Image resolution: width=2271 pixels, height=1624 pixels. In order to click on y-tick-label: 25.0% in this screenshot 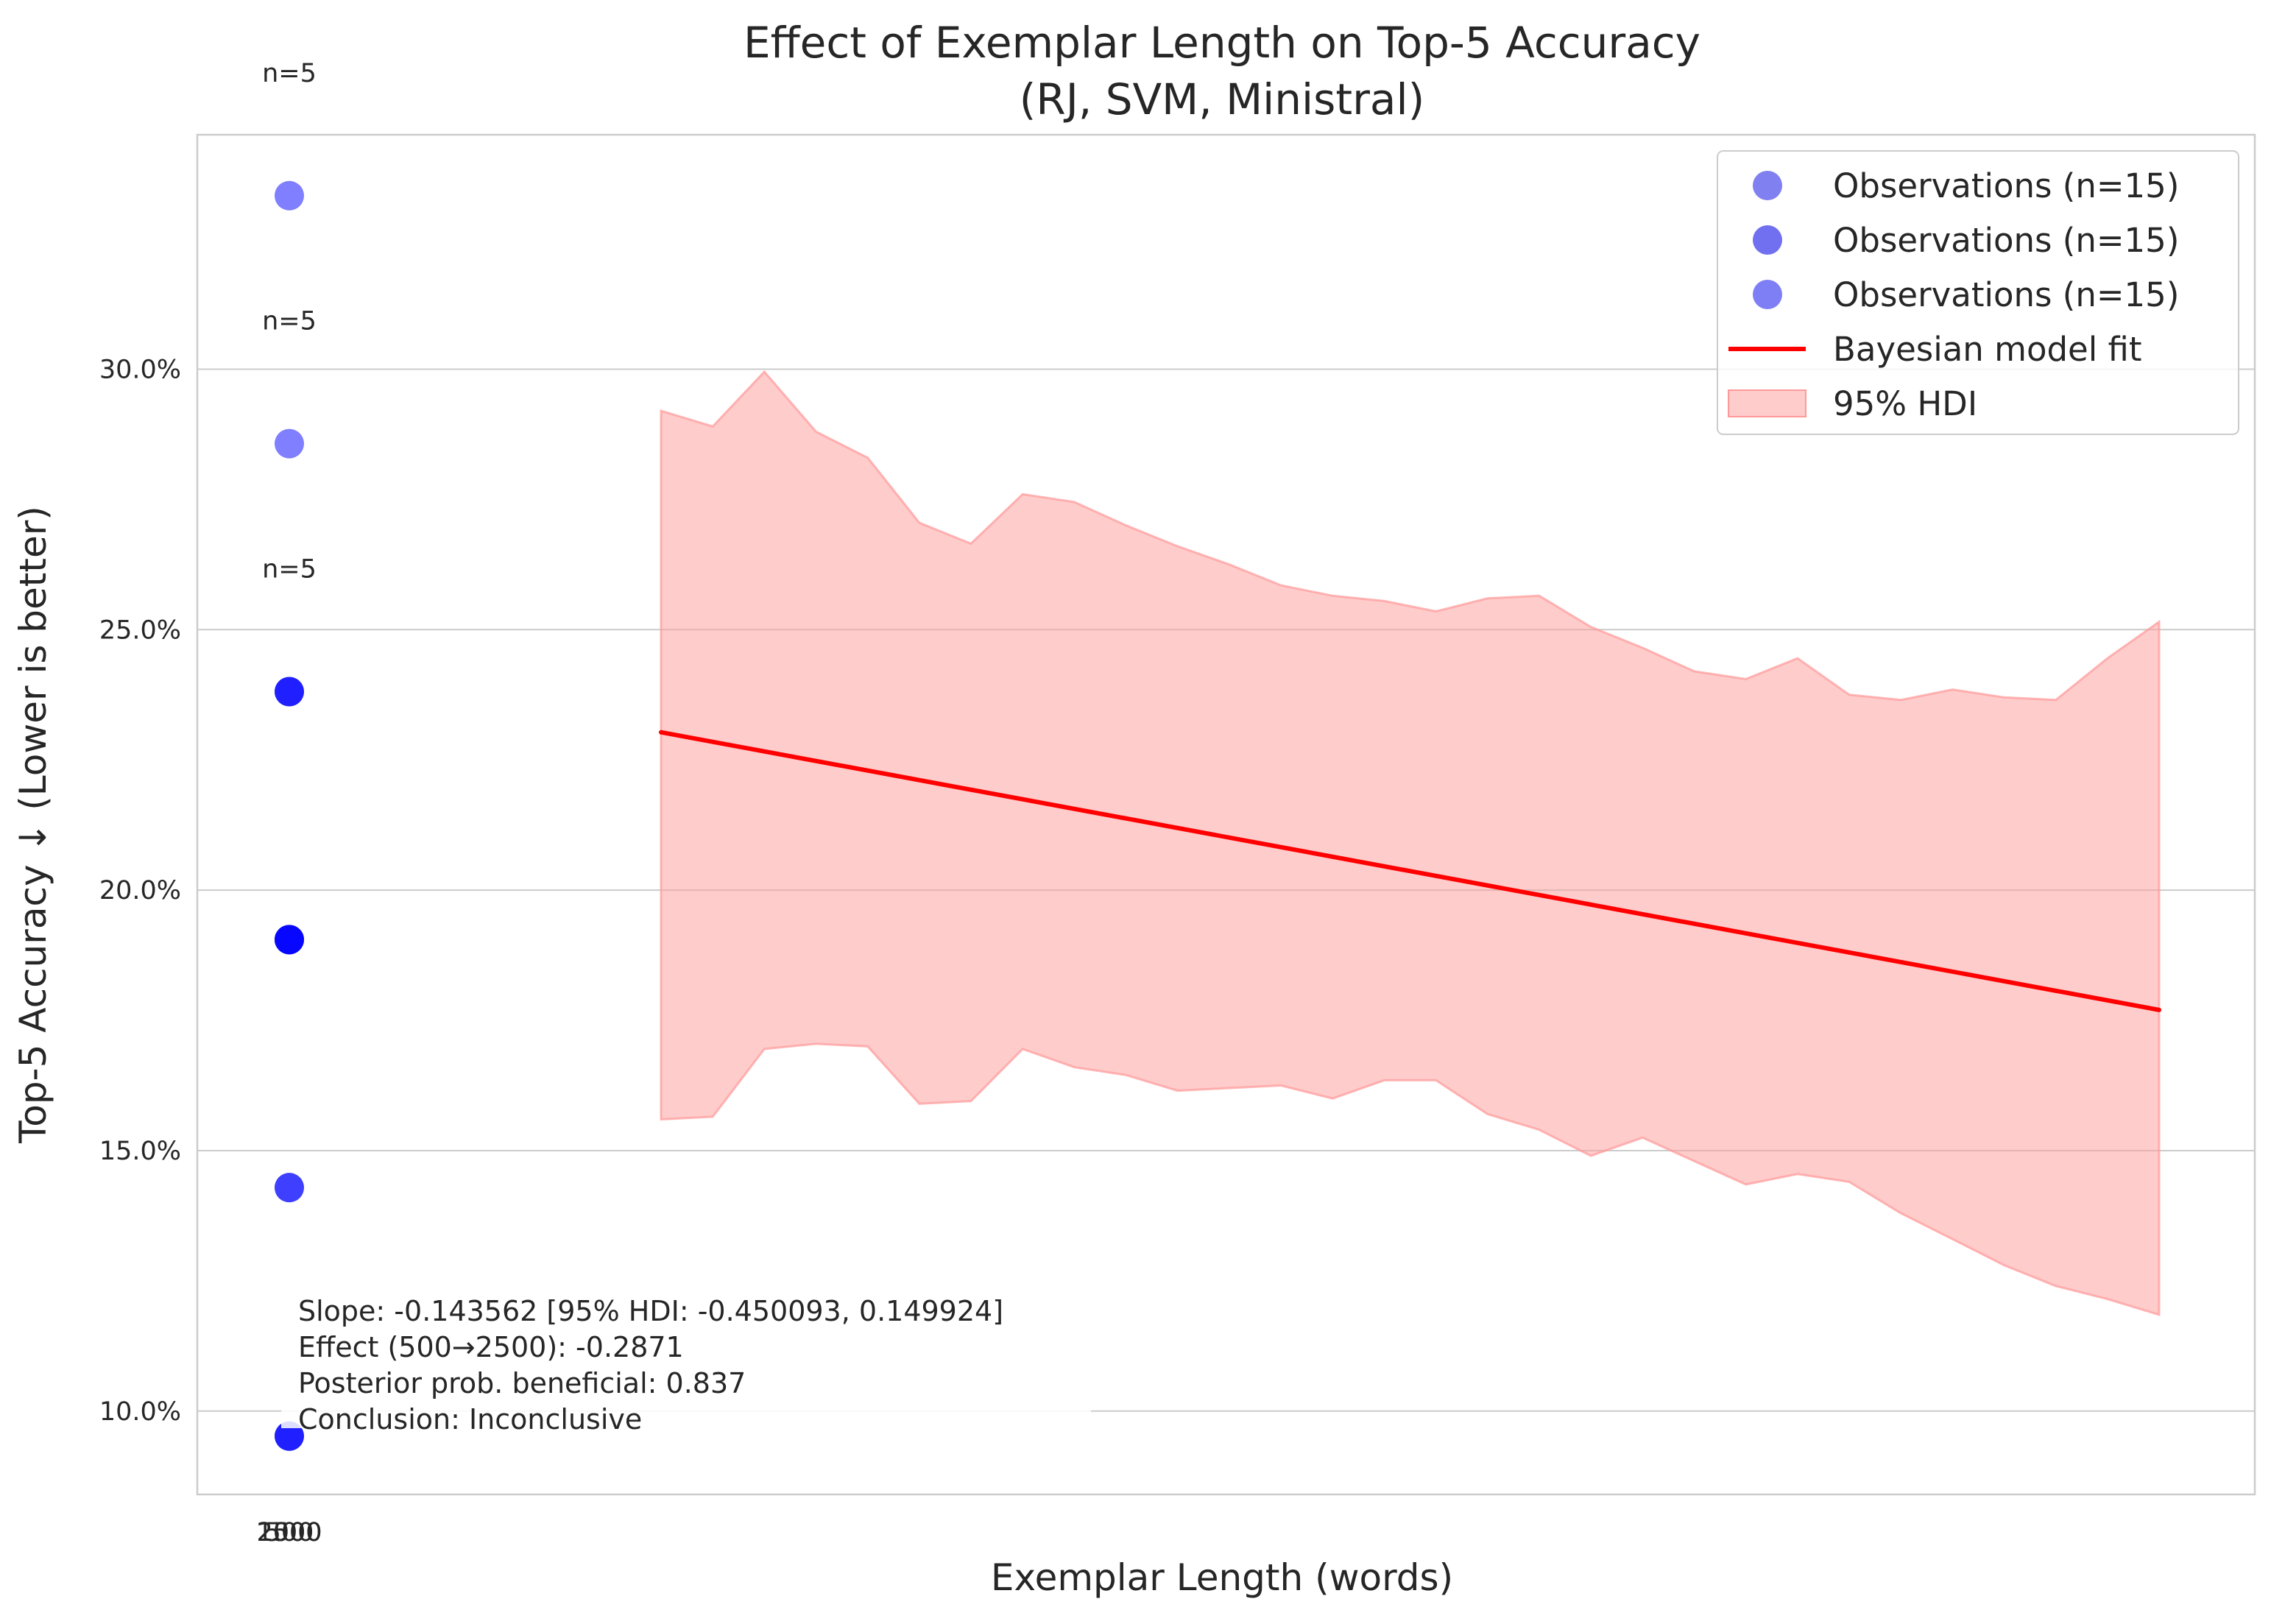, I will do `click(140, 630)`.